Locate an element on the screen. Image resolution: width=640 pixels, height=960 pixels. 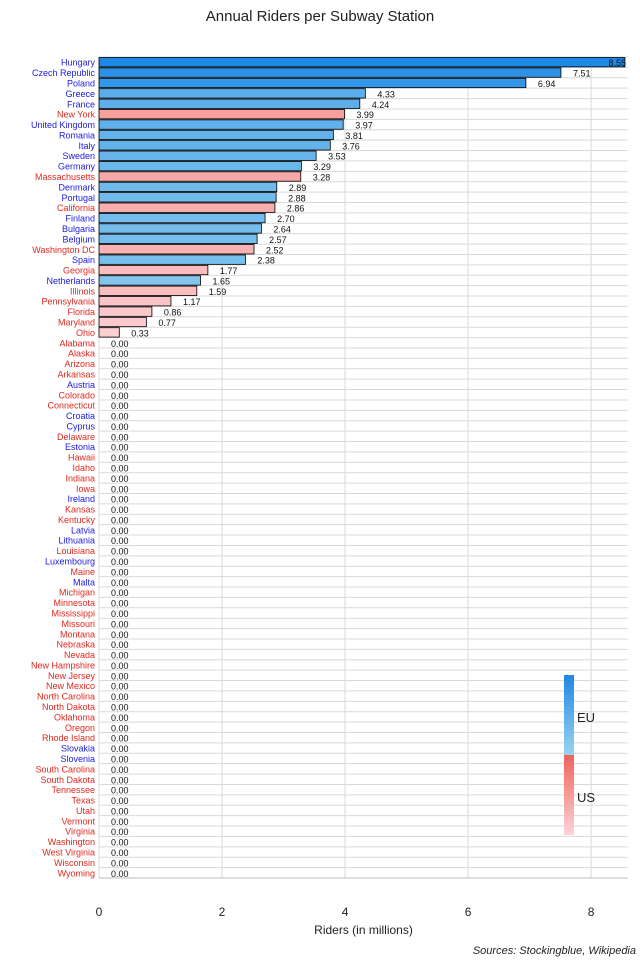
category-label: Delaware is located at coordinates (76, 437).